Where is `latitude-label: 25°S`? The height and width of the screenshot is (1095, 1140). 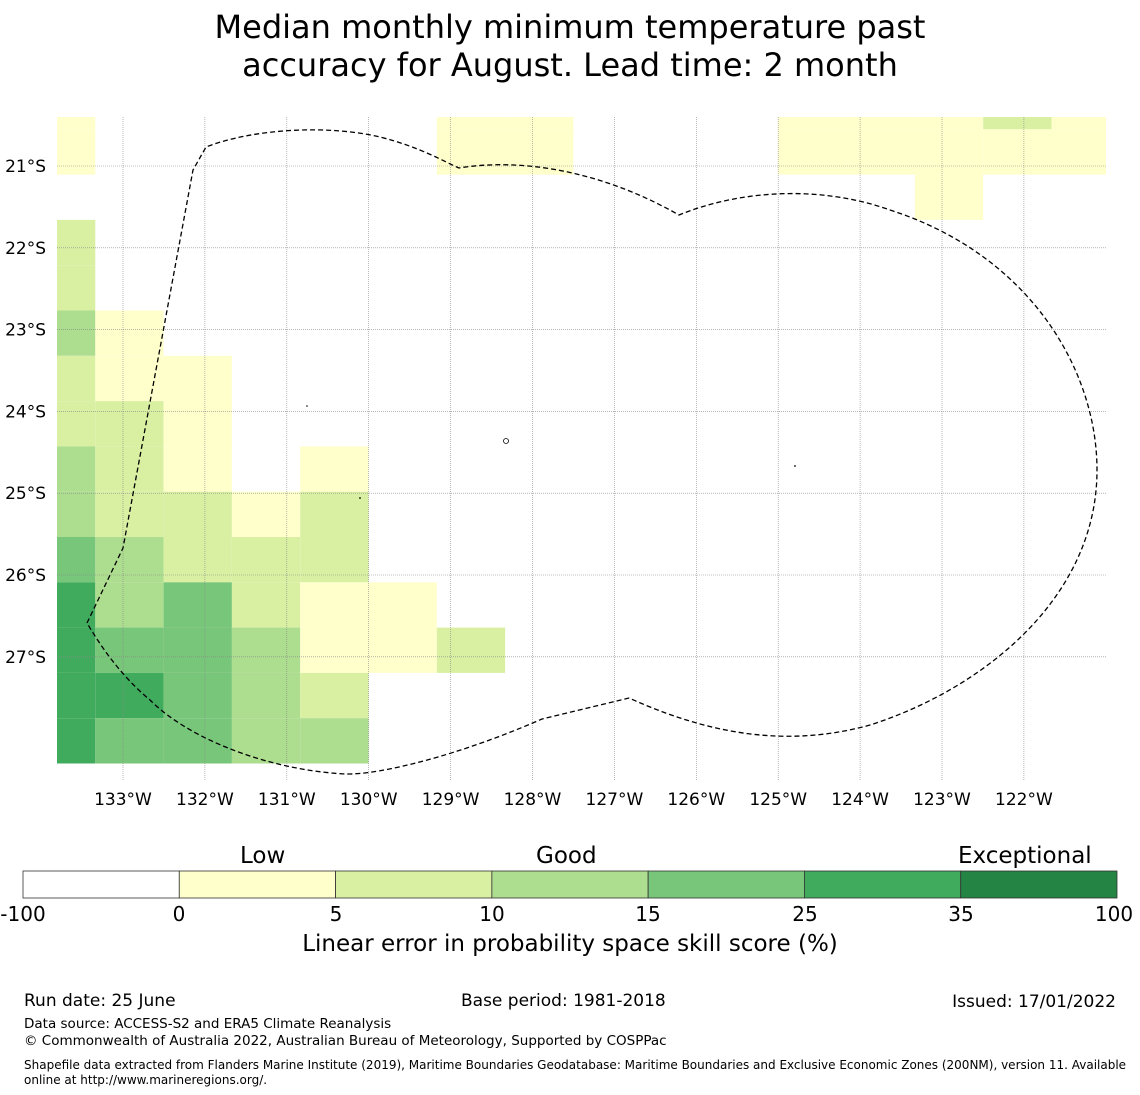 latitude-label: 25°S is located at coordinates (25, 494).